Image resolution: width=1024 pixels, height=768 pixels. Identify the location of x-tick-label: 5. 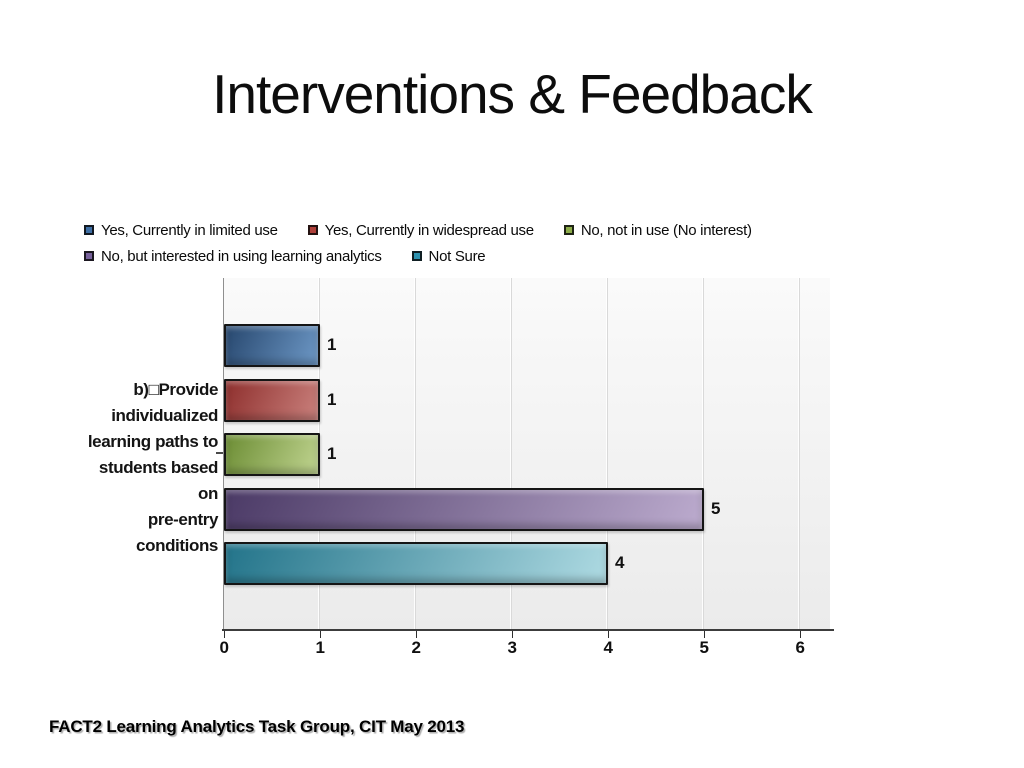
(704, 647).